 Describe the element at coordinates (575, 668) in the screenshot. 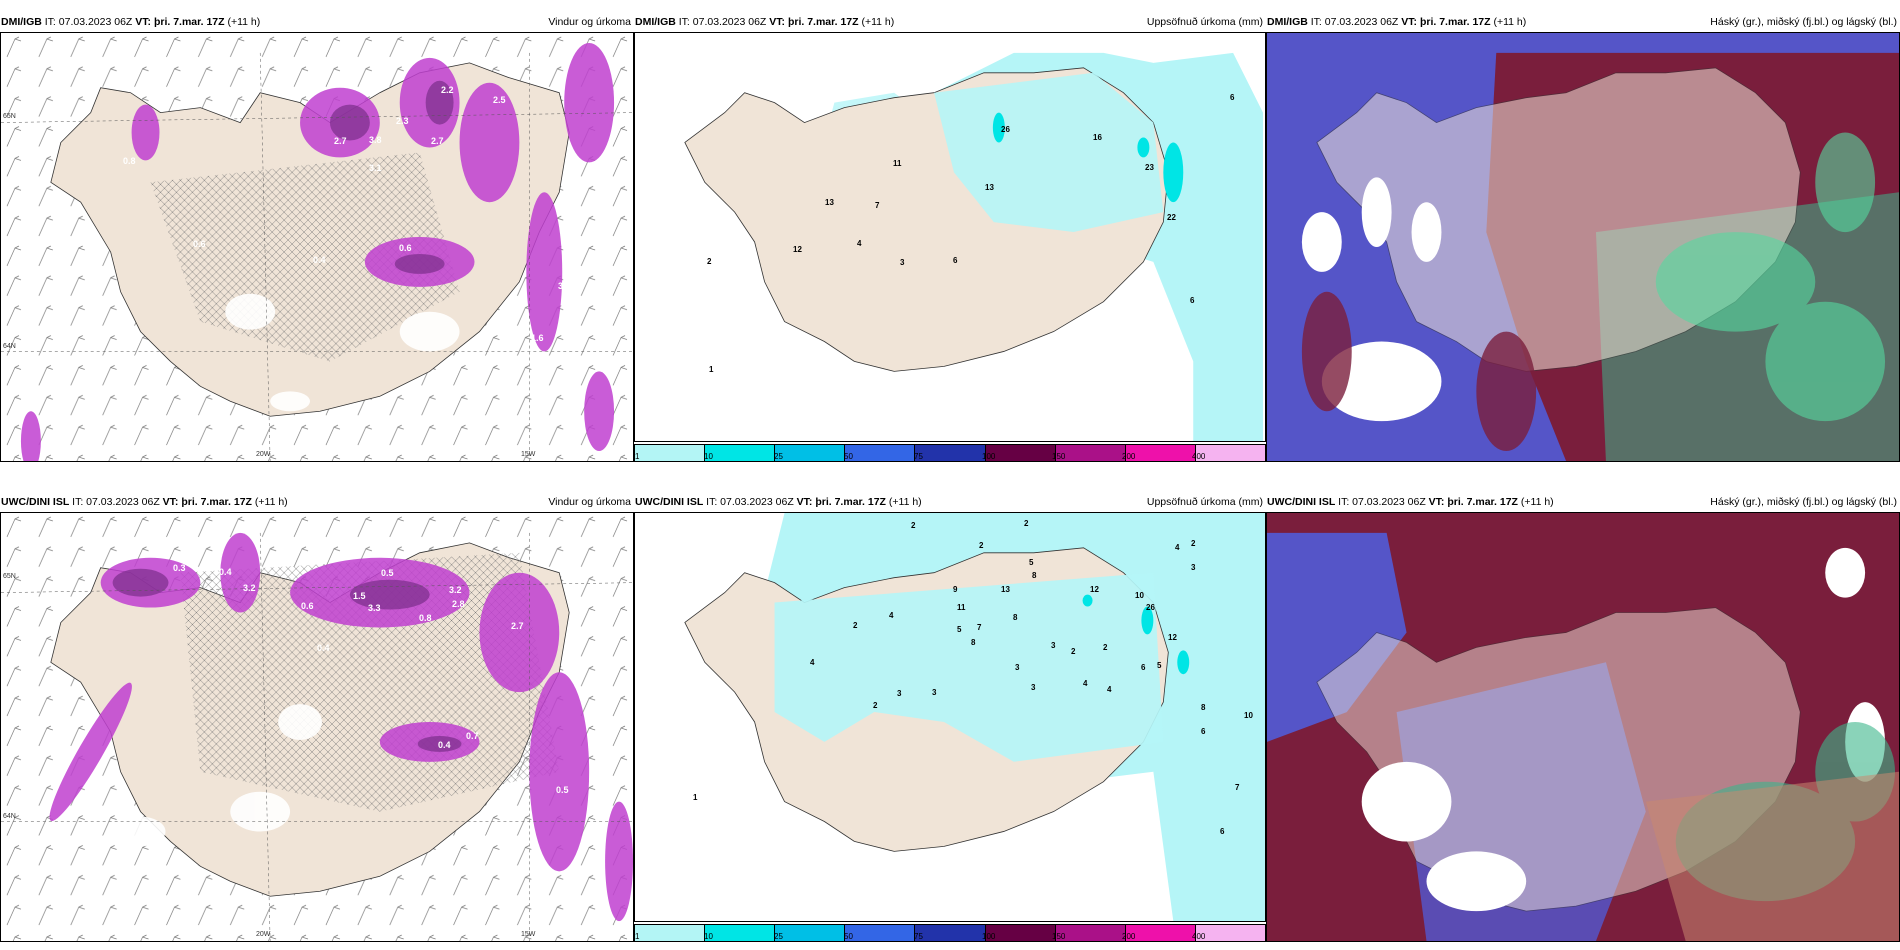

I see `wind-value: 4.2` at that location.